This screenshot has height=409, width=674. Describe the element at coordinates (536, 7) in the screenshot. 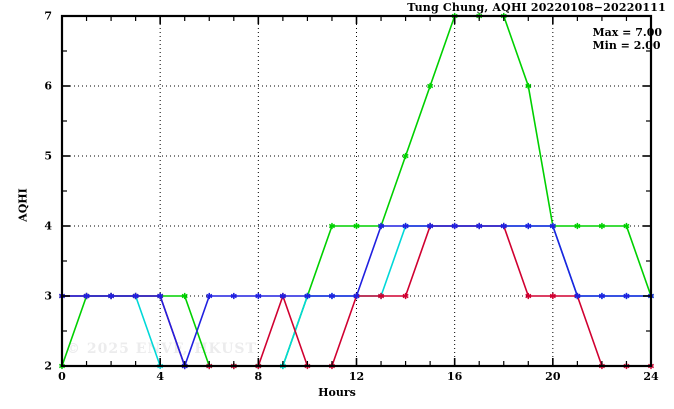

I see `chart-title: Tung Chung, AQHI 20220108−20220111` at that location.